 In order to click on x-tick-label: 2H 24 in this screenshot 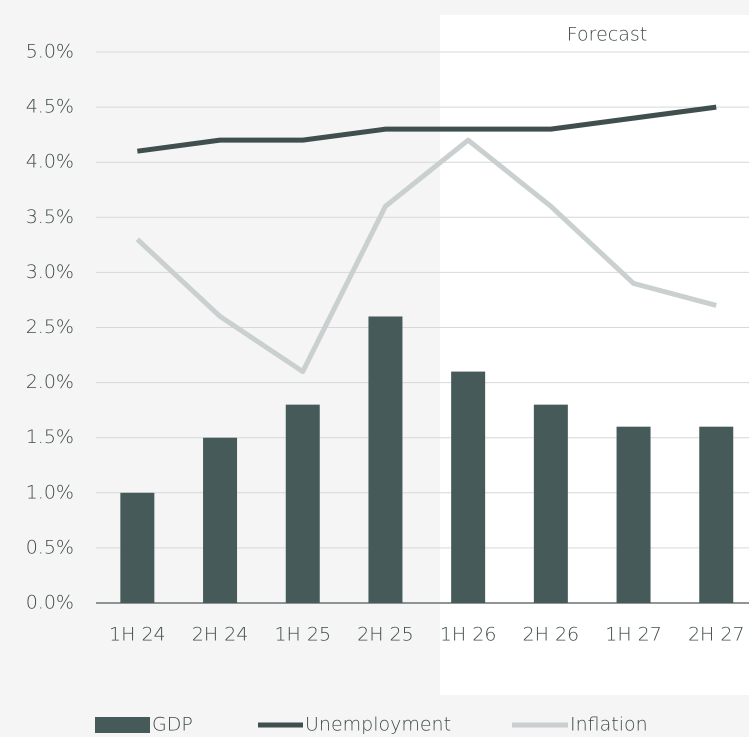, I will do `click(220, 635)`.